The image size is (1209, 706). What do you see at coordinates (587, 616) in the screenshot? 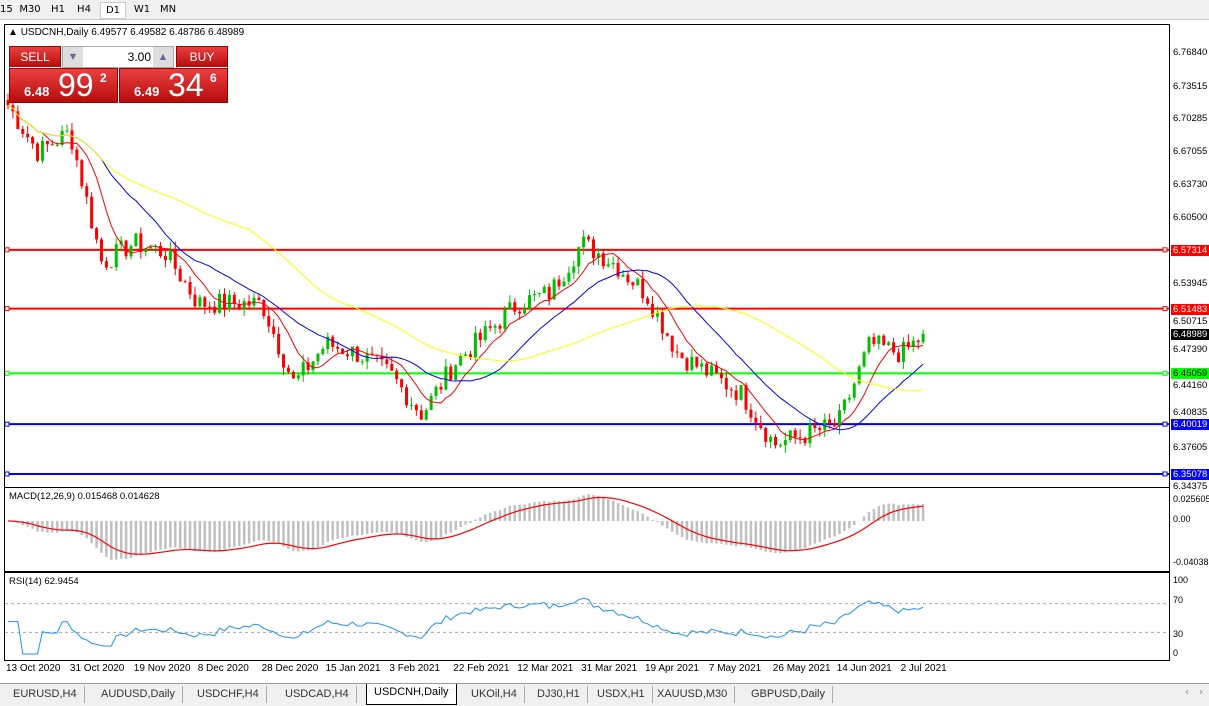
I see `rsi-panel: RSI(14) 62.9454` at bounding box center [587, 616].